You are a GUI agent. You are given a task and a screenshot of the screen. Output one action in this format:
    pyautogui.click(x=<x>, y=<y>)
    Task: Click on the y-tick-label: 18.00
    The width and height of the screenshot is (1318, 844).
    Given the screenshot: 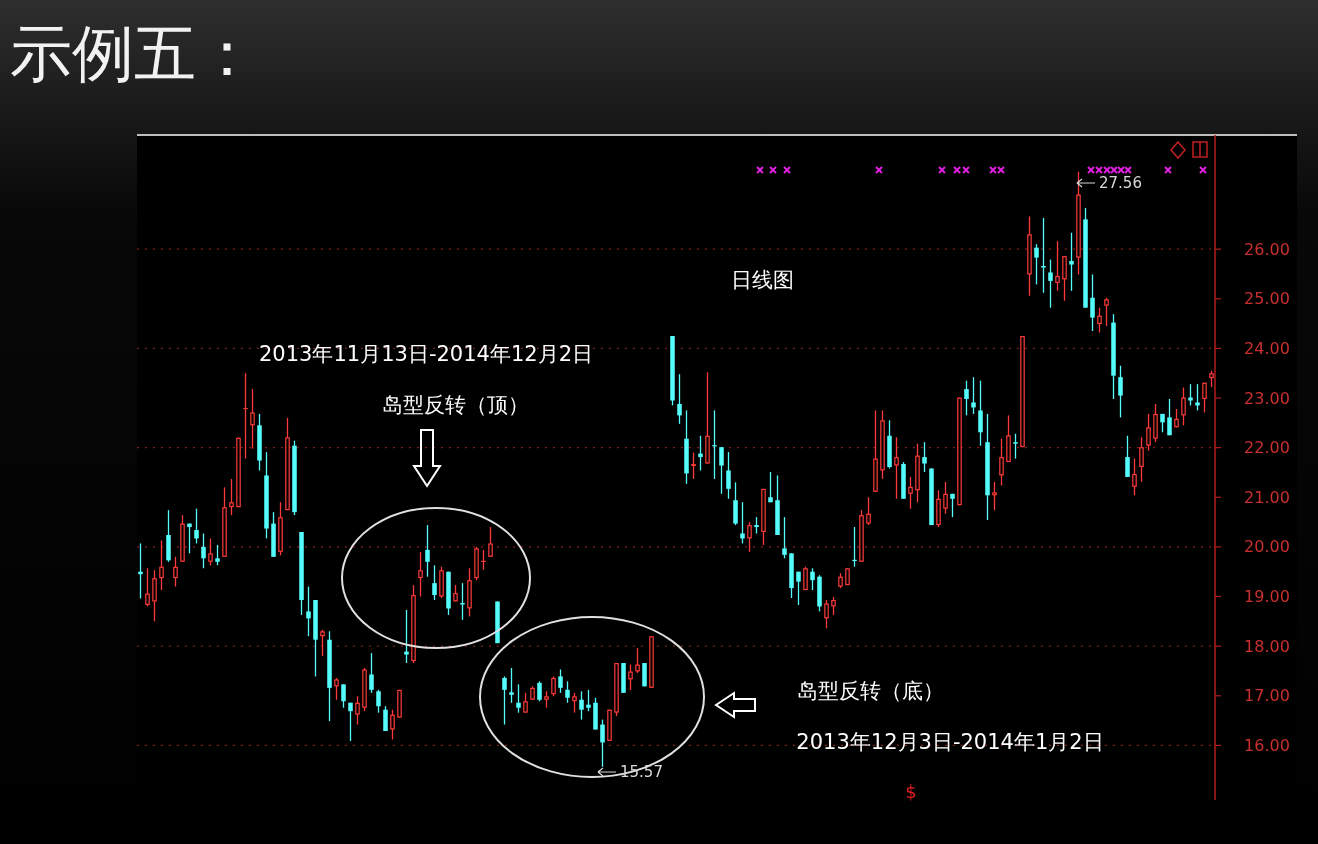 What is the action you would take?
    pyautogui.click(x=1267, y=646)
    